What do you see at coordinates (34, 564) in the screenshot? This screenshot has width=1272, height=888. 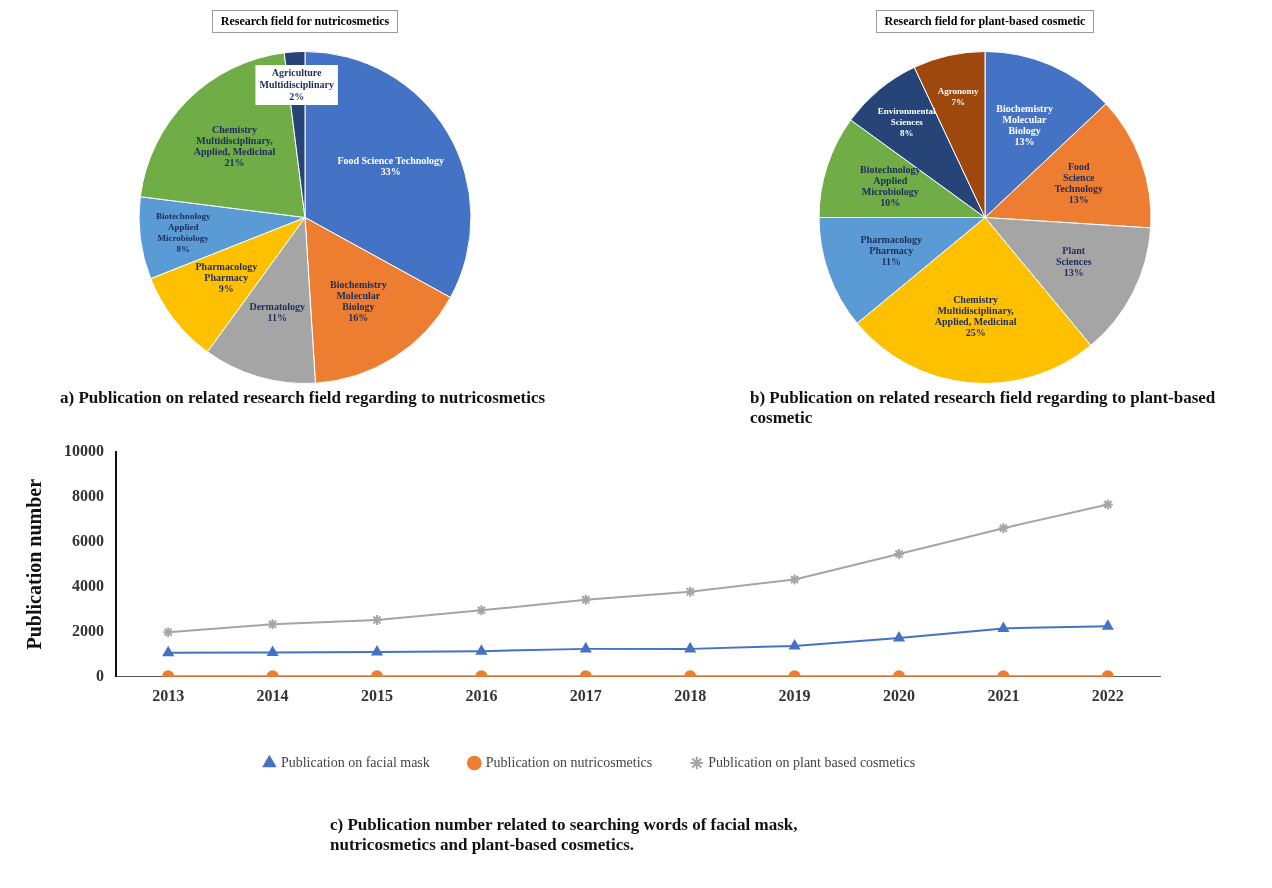 I see `y-axis-title: Publication number` at bounding box center [34, 564].